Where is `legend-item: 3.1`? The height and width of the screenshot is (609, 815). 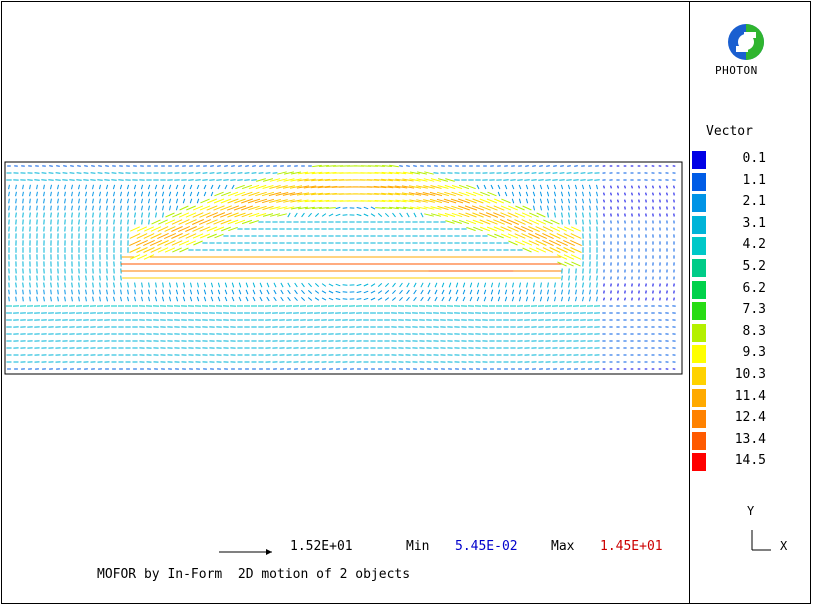 legend-item: 3.1 is located at coordinates (732, 223).